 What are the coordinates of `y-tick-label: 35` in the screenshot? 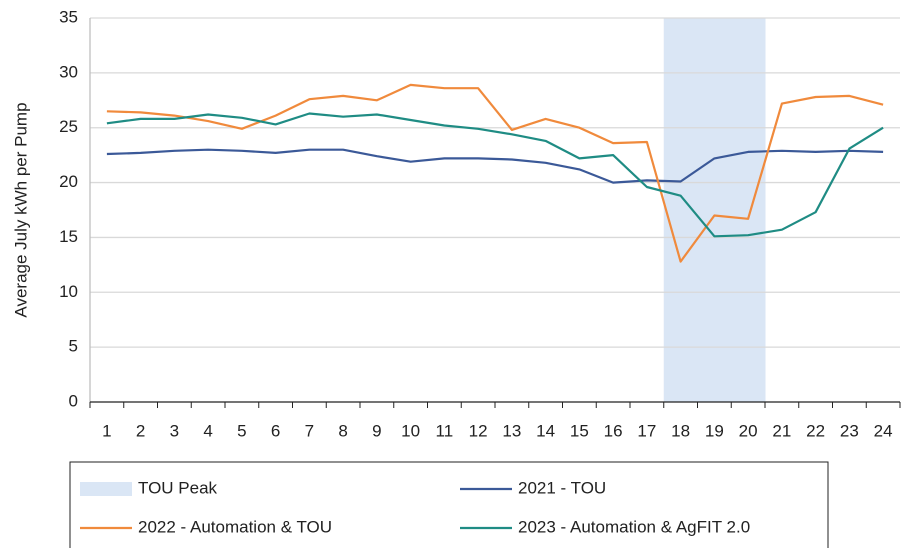 It's located at (68, 16).